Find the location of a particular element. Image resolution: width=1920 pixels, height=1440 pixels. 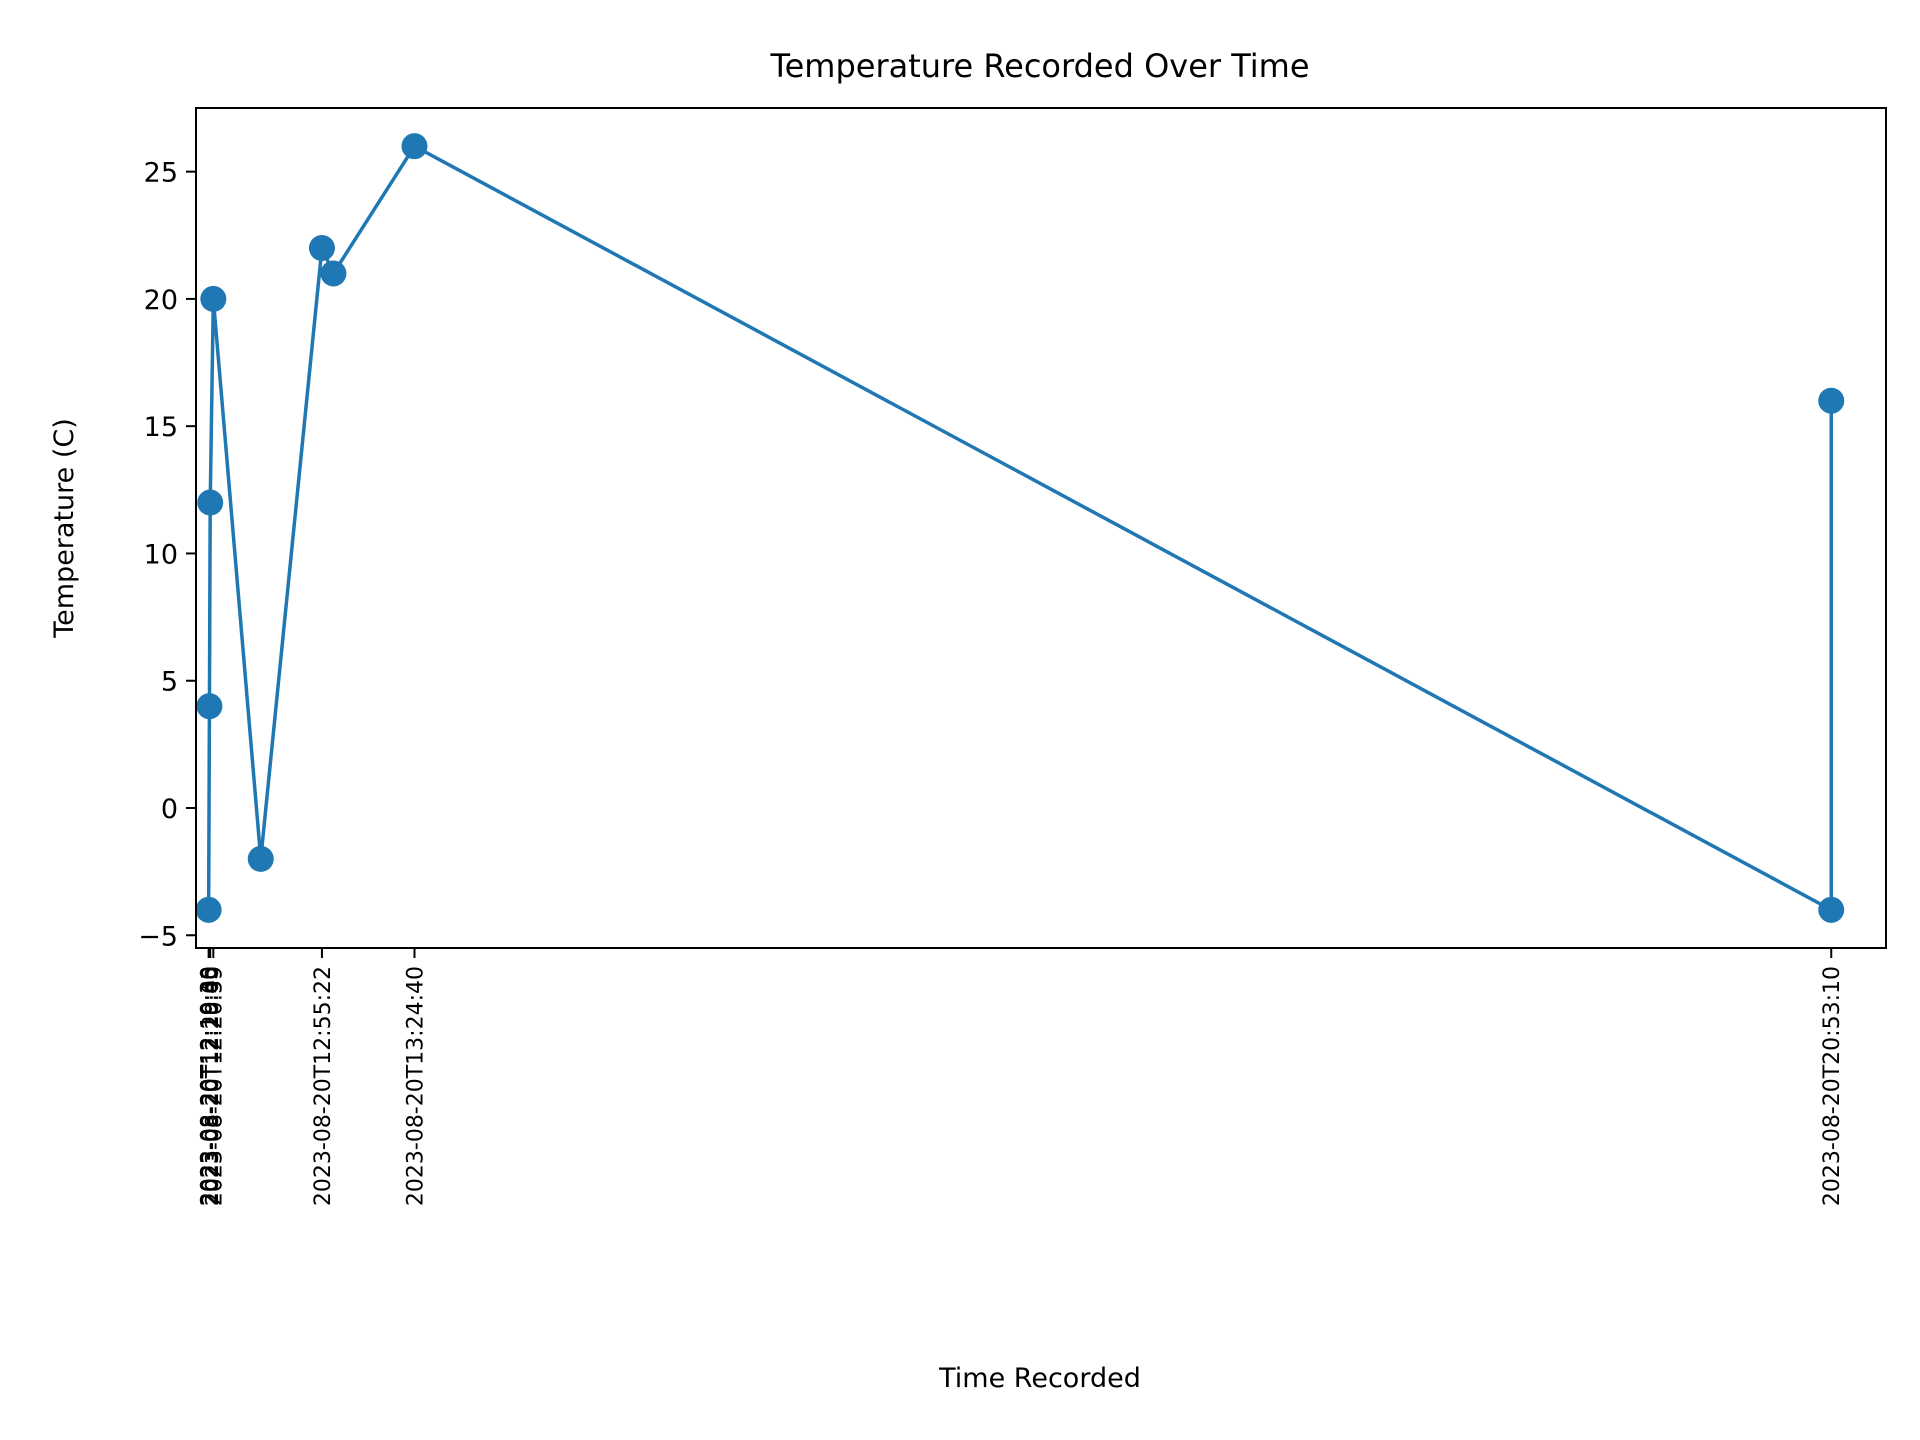

x-axis-label: Time Recorded is located at coordinates (1039, 1378).